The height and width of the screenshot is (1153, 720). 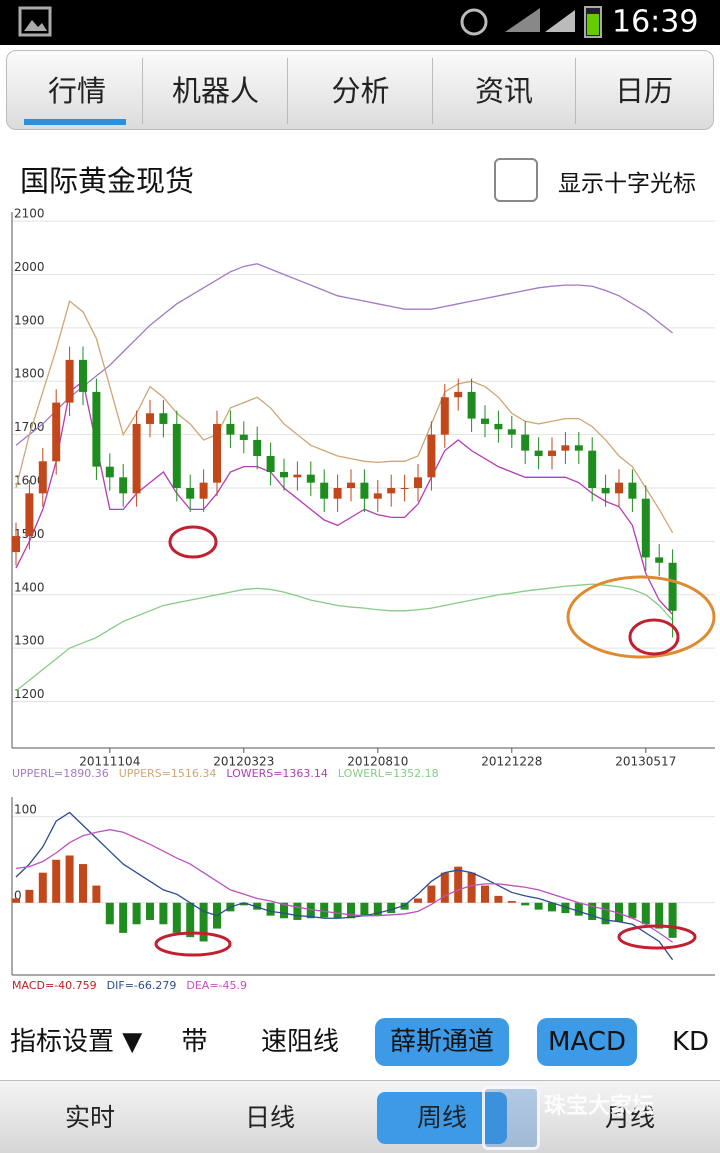 I want to click on legend-entry: UPPERS=1516.34, so click(x=168, y=773).